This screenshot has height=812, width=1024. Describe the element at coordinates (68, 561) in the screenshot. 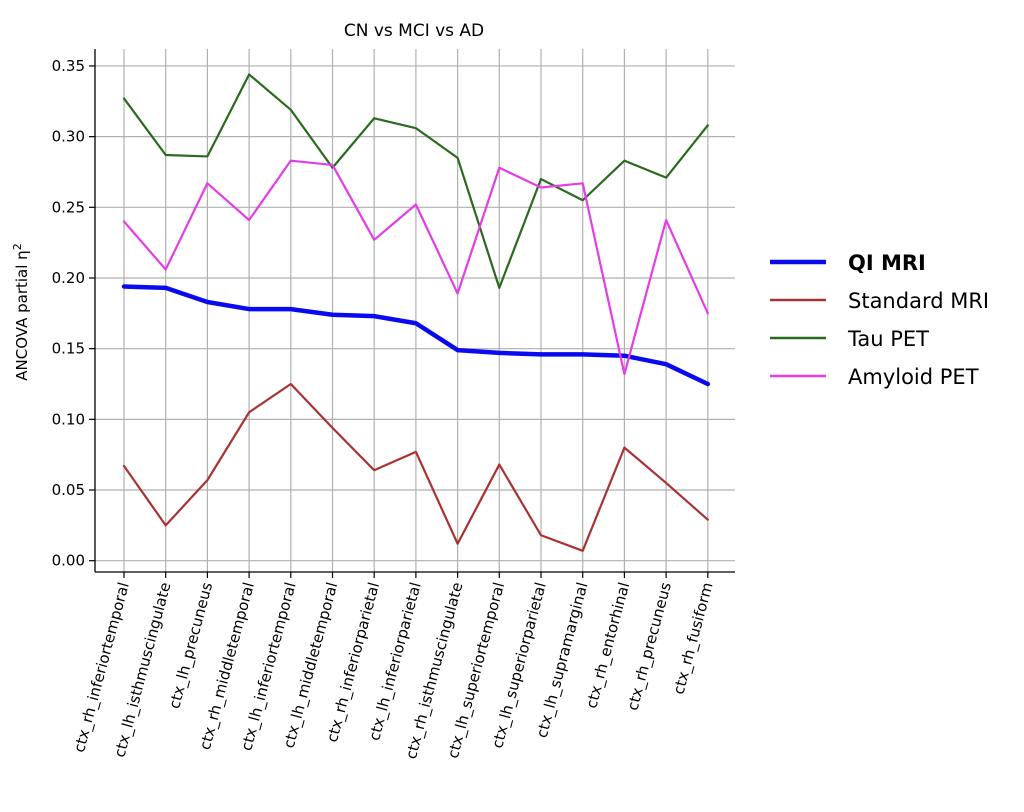

I see `y-tick-label: 0.00` at that location.